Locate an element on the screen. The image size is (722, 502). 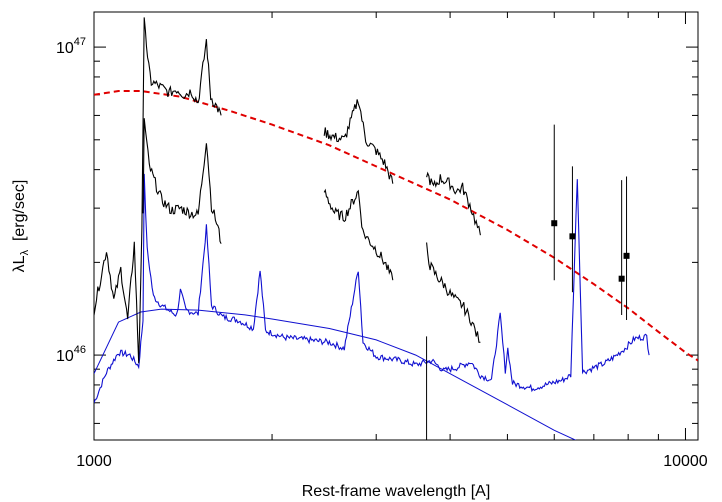
y-axis-label-subscript: λ is located at coordinates (25, 252).